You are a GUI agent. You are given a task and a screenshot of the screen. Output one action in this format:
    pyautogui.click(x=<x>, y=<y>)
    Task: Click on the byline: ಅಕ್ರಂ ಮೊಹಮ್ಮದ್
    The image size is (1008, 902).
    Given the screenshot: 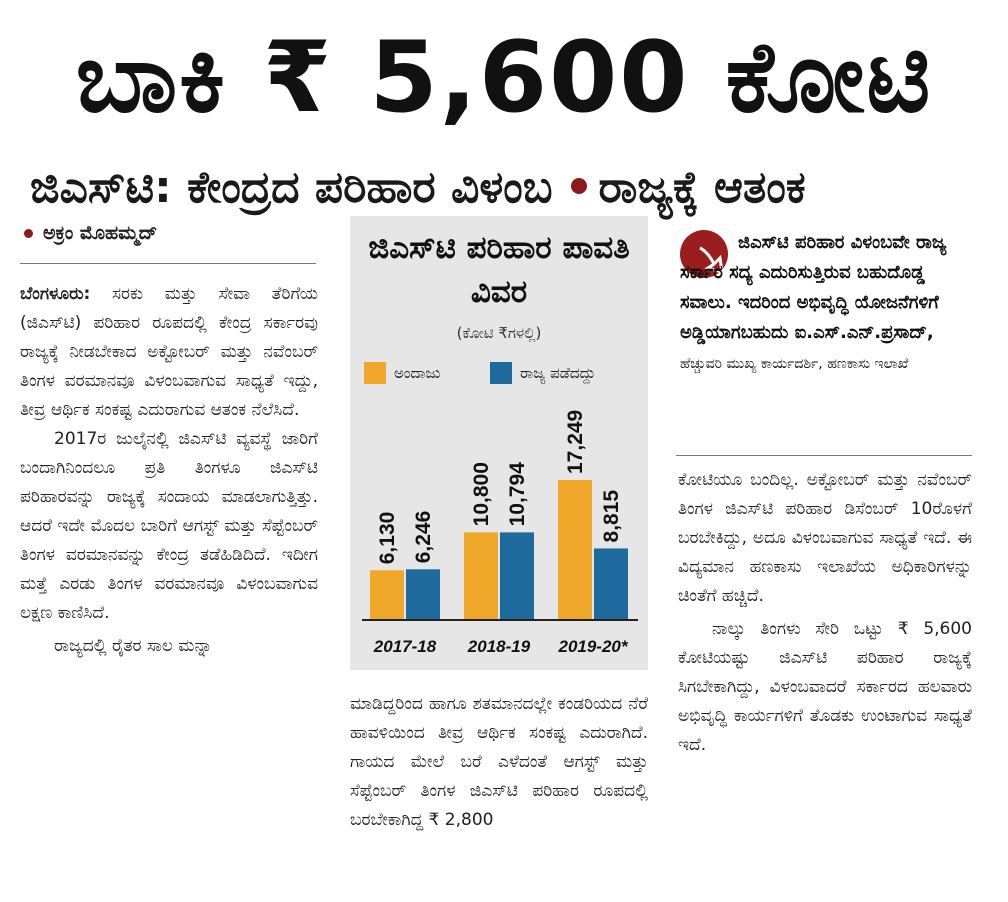 What is the action you would take?
    pyautogui.click(x=90, y=233)
    